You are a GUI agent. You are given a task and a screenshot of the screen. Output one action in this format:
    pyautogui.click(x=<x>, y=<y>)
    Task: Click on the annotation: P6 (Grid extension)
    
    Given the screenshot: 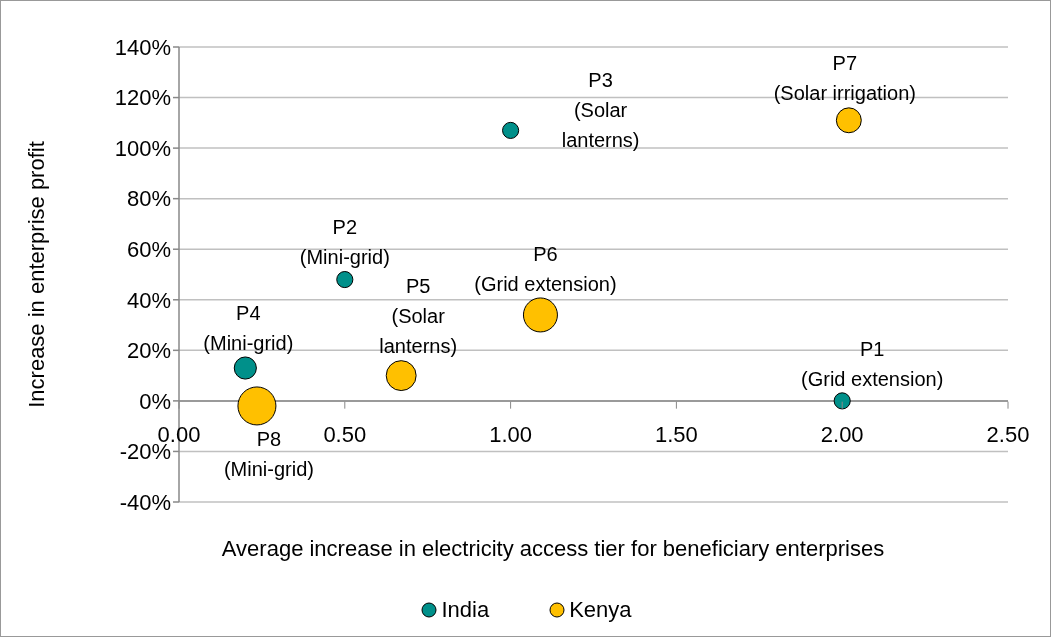 What is the action you would take?
    pyautogui.click(x=545, y=268)
    